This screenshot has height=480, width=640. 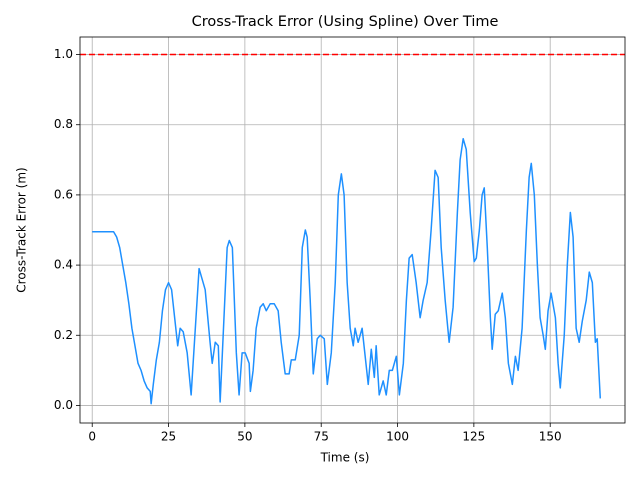 I want to click on x-tick-label: 100, so click(x=397, y=437).